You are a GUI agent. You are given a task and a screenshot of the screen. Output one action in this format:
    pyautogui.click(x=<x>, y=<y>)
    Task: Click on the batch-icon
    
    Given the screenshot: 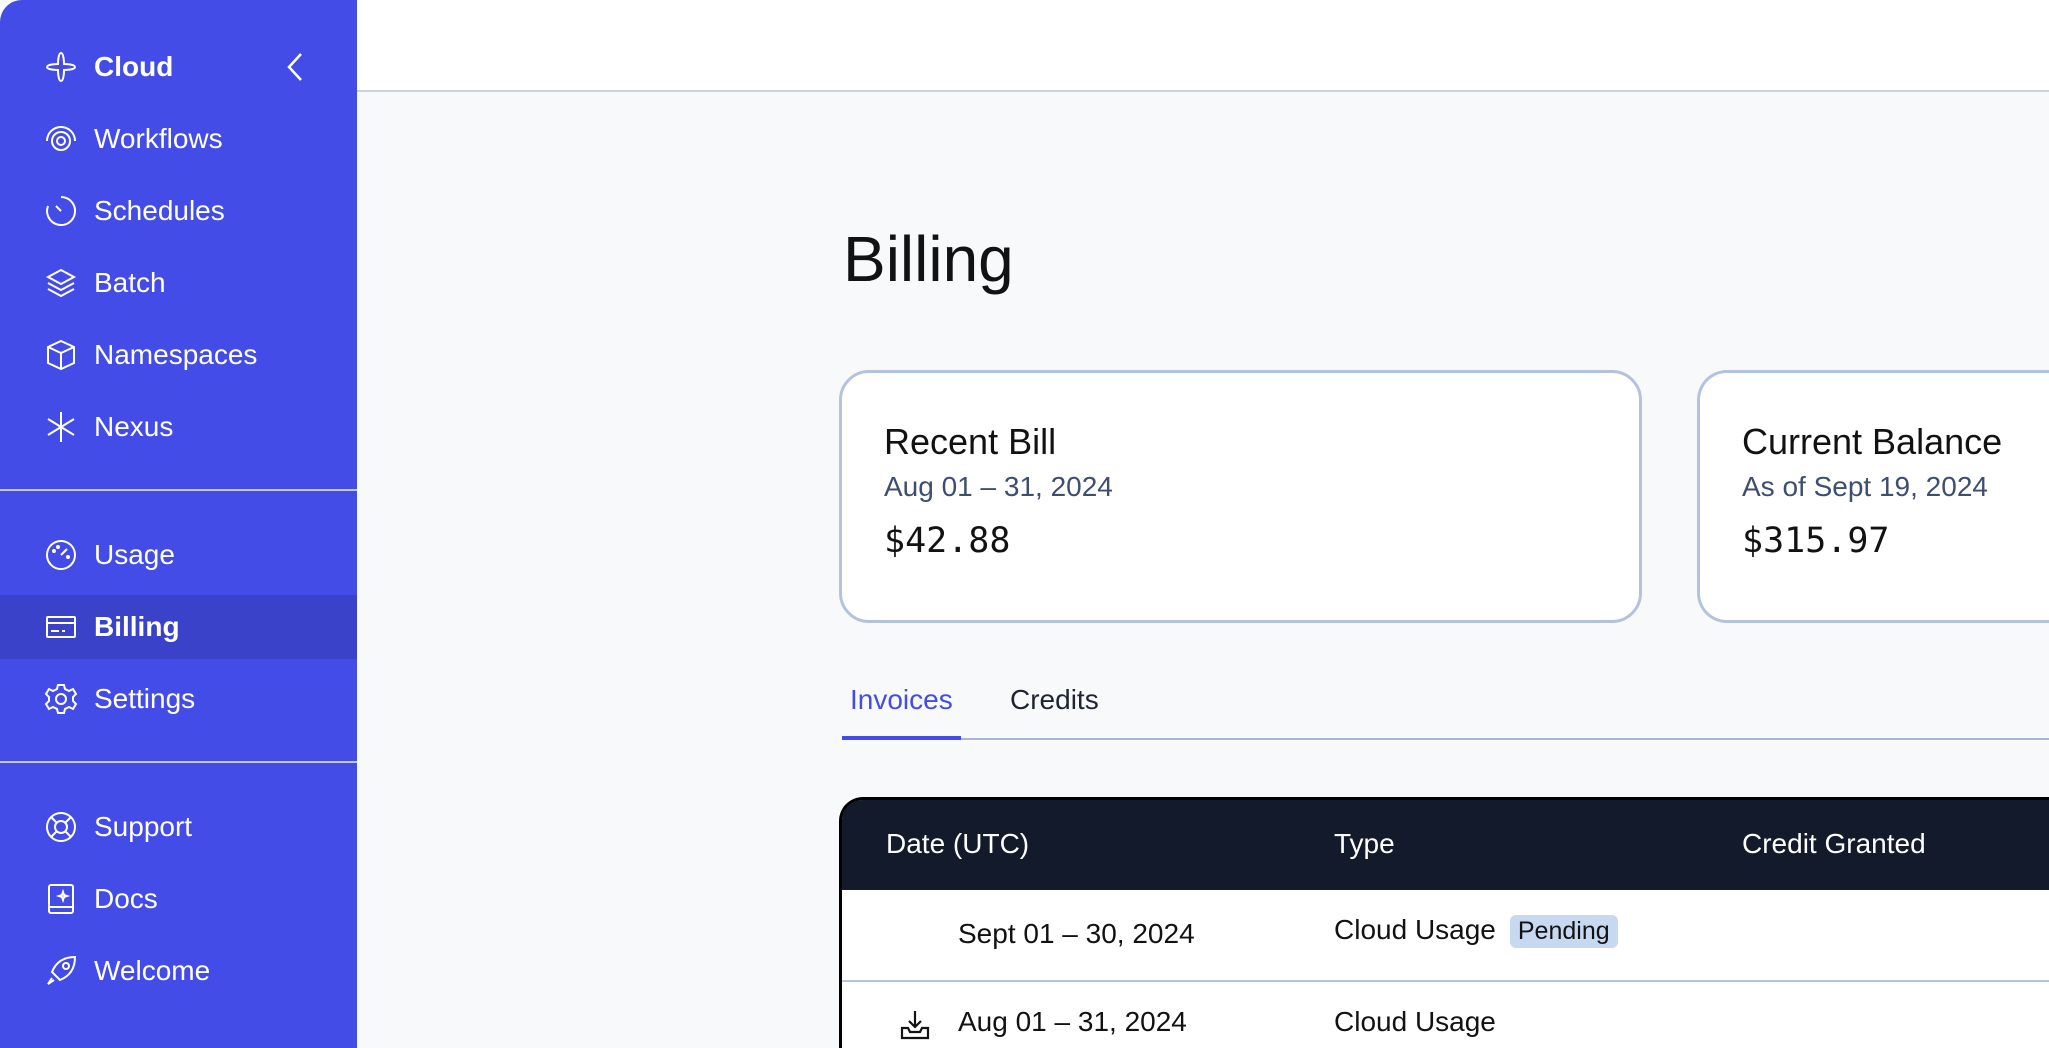 What is the action you would take?
    pyautogui.click(x=61, y=283)
    